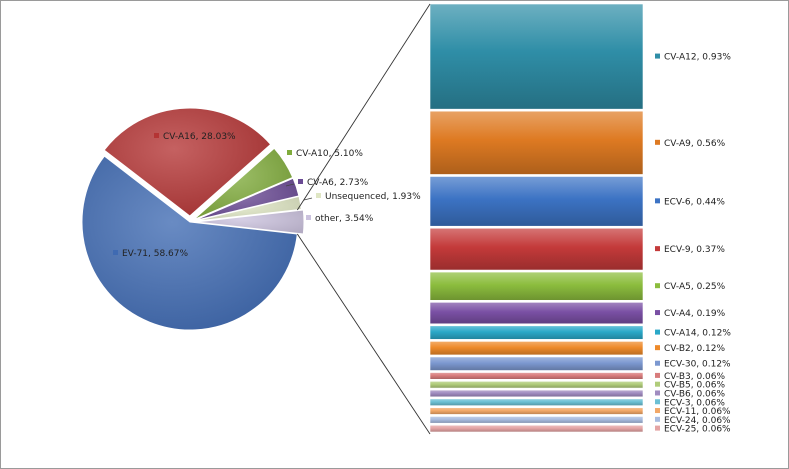 This screenshot has height=469, width=789. I want to click on bar-segment-label: ECV-25, 0.06%, so click(697, 430).